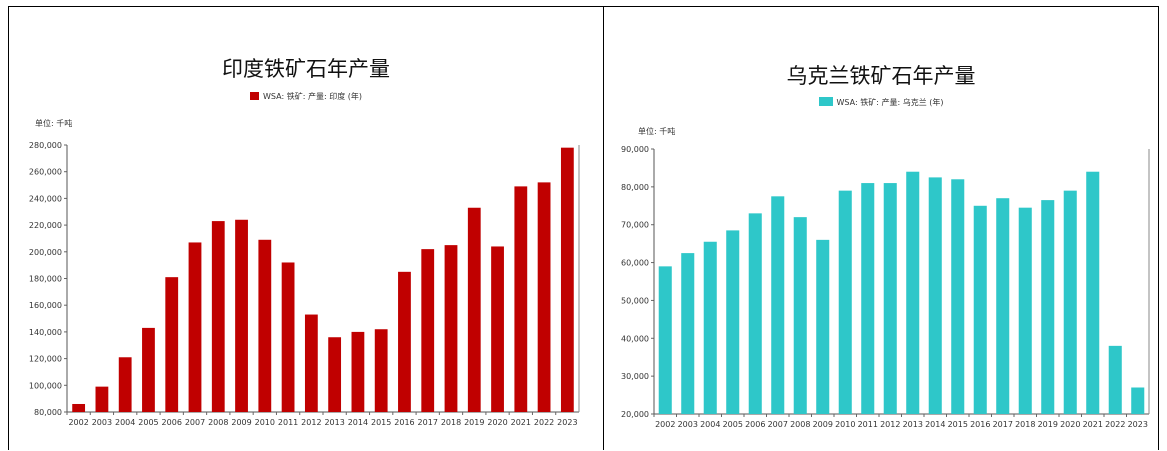 This screenshot has height=451, width=1167. I want to click on legend-swatch, so click(255, 96).